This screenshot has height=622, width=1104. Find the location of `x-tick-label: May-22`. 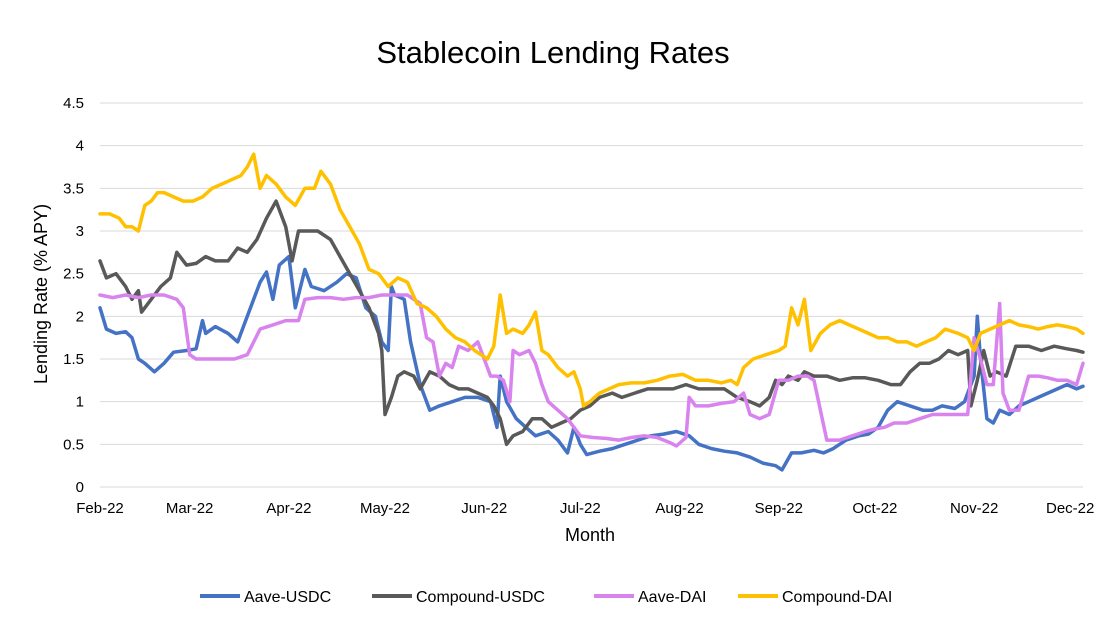

x-tick-label: May-22 is located at coordinates (385, 508).